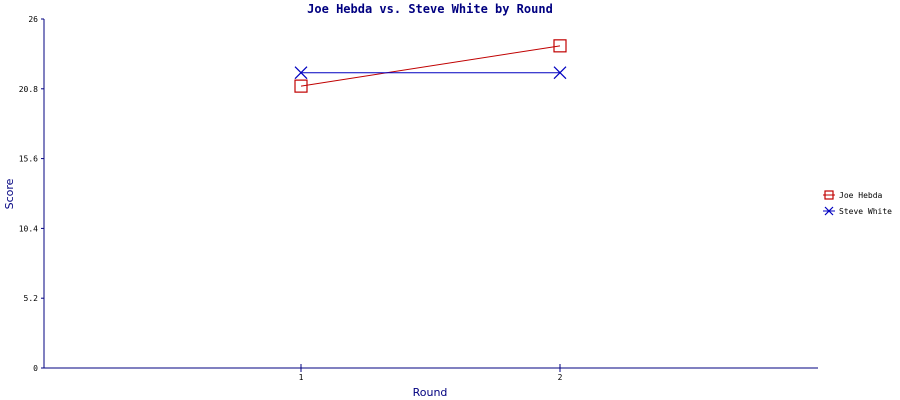 This screenshot has height=400, width=900. What do you see at coordinates (861, 195) in the screenshot?
I see `legend-label-0: Joe Hebda` at bounding box center [861, 195].